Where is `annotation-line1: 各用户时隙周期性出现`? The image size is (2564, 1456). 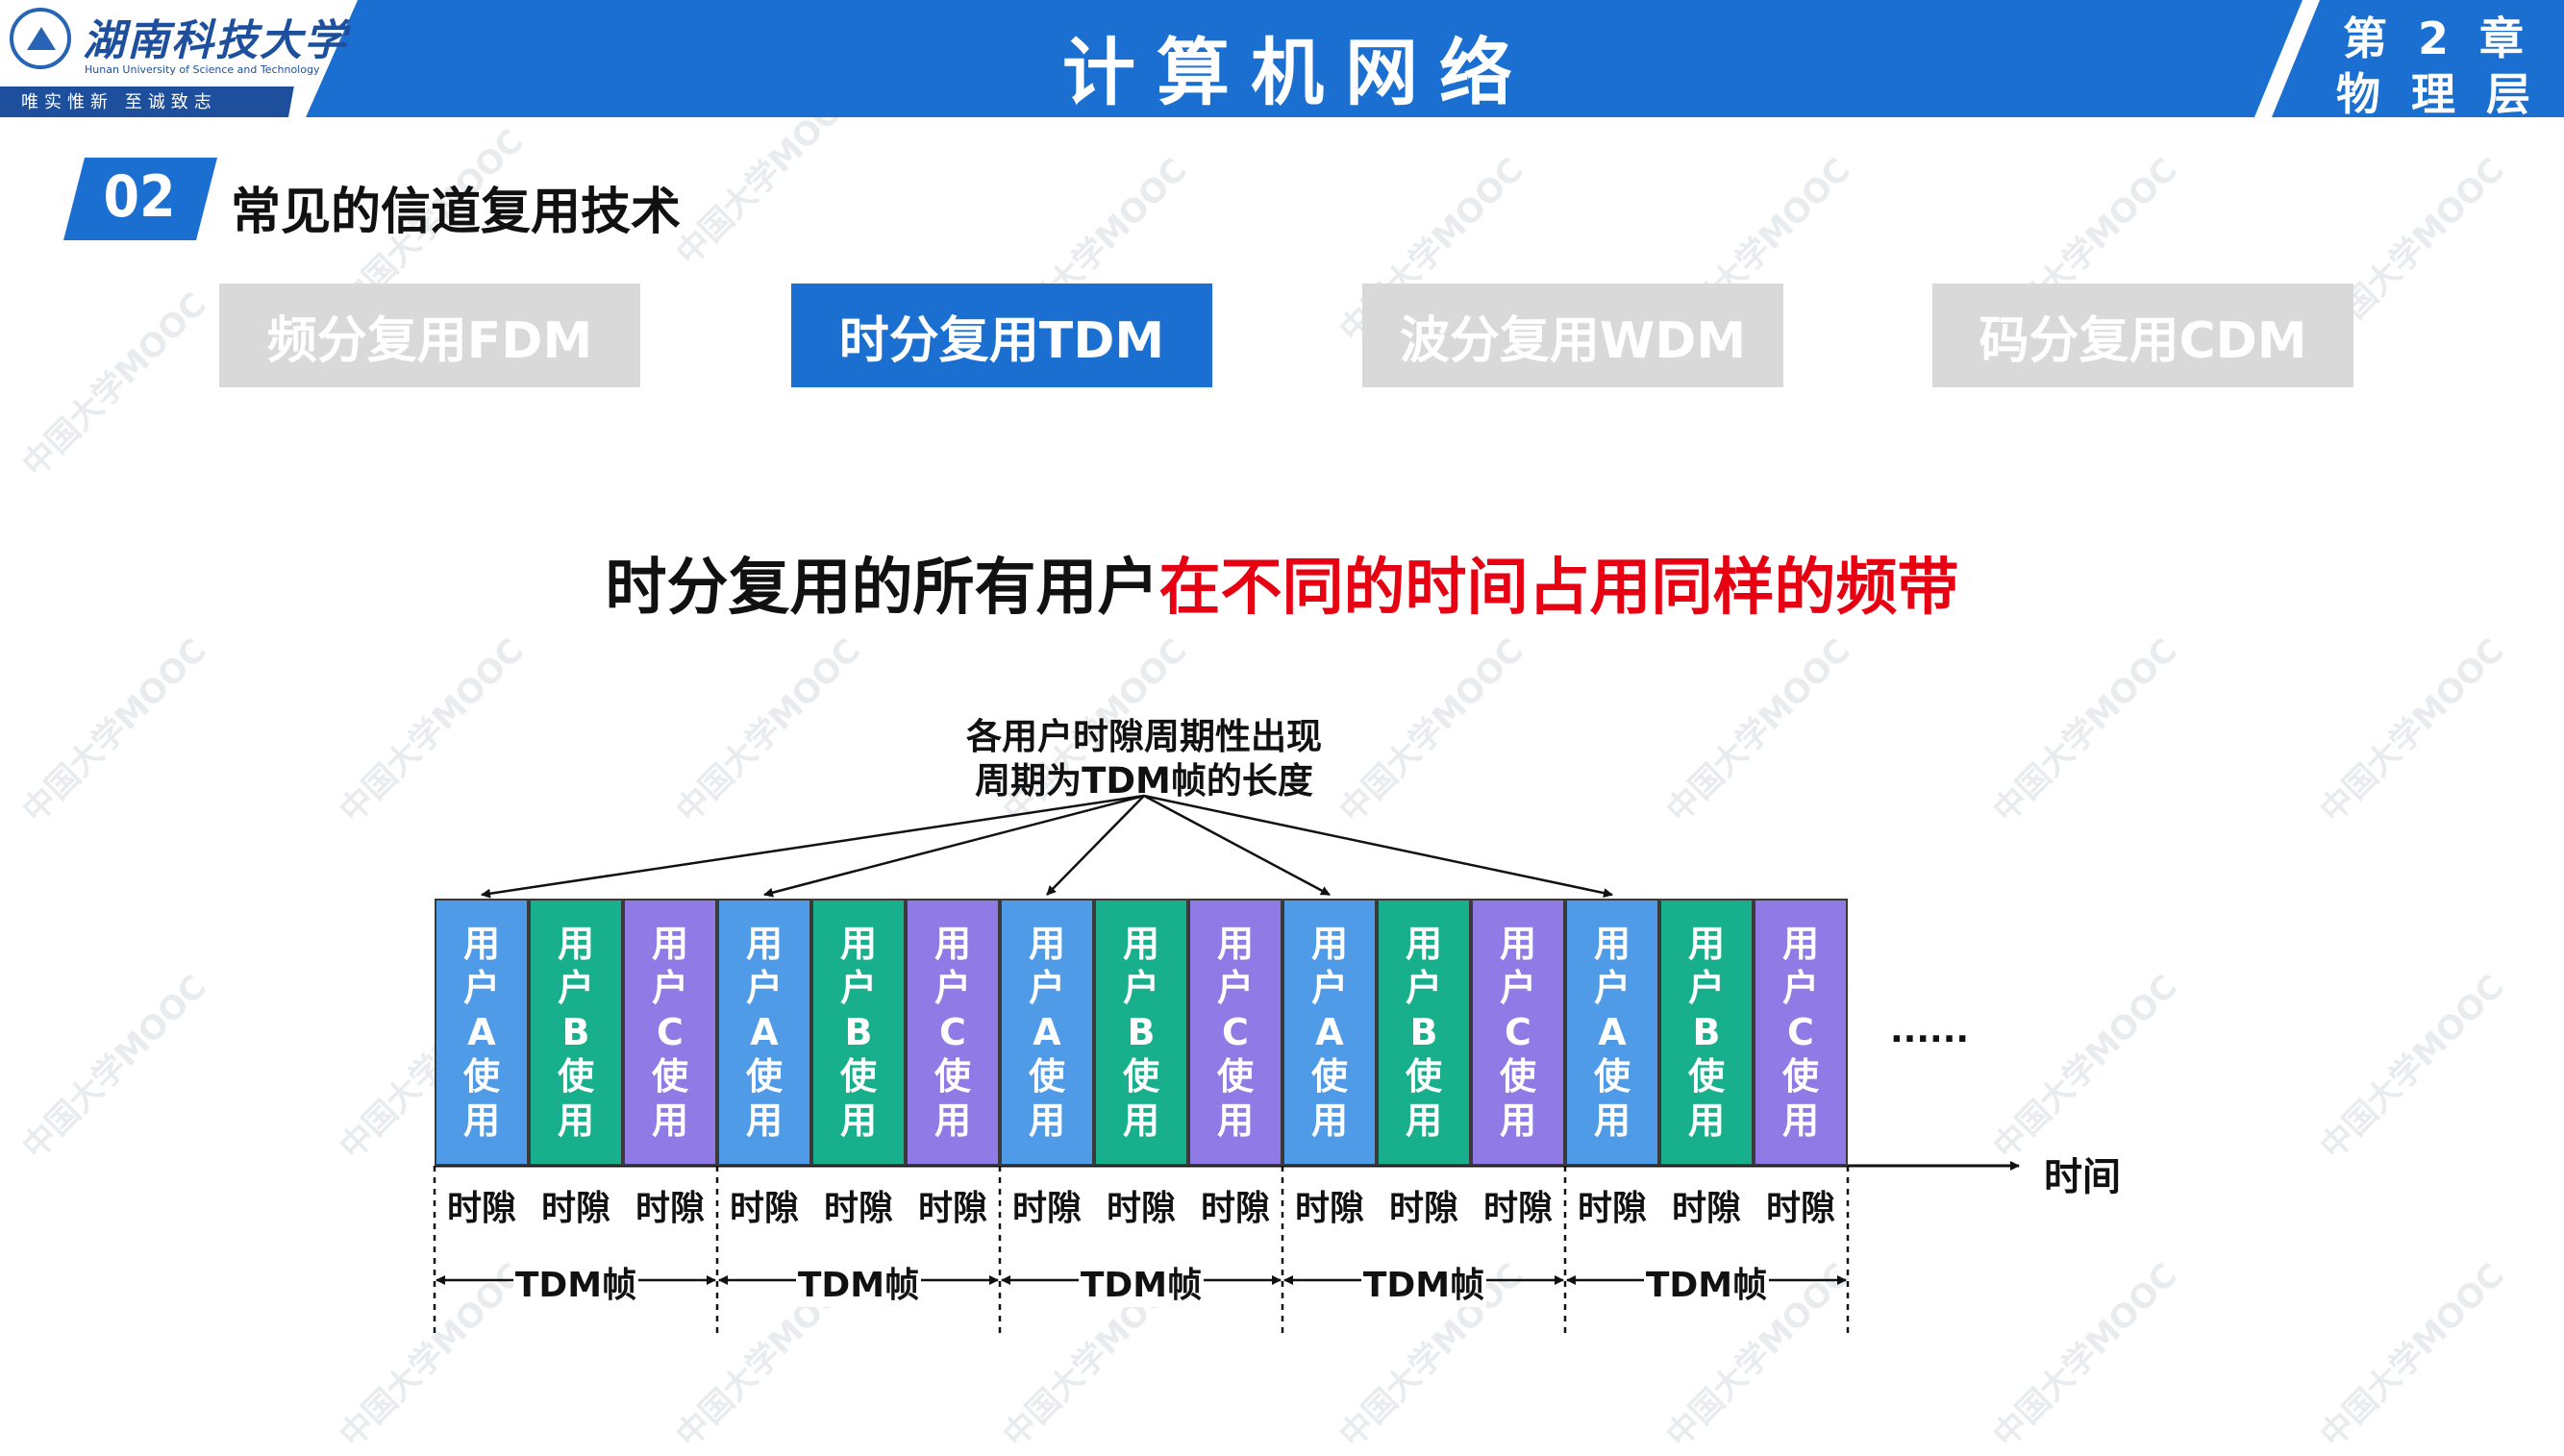
annotation-line1: 各用户时隙周期性出现 is located at coordinates (1144, 737).